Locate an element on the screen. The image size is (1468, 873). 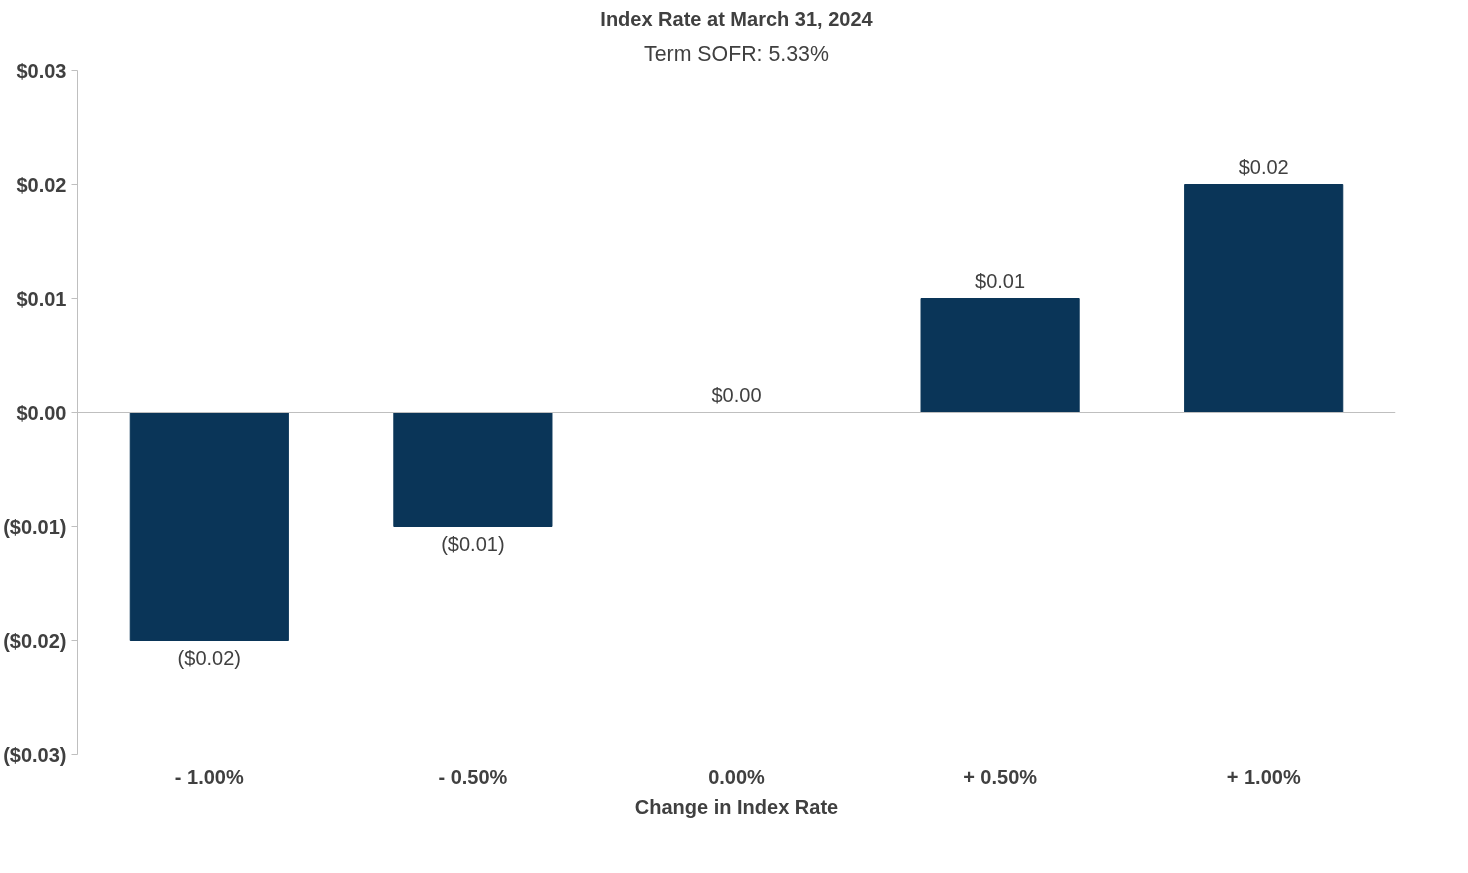
x-axis-title: Change in Index Rate is located at coordinates (736, 806).